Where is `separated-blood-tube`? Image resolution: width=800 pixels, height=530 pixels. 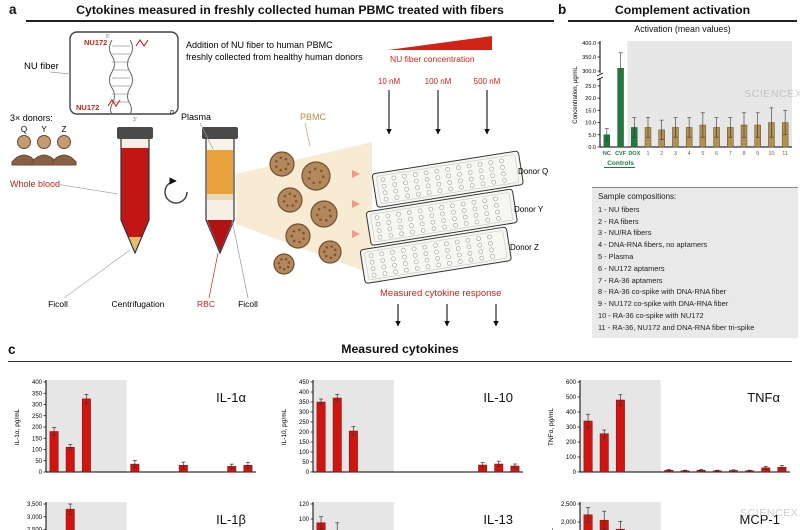 separated-blood-tube is located at coordinates (220, 191).